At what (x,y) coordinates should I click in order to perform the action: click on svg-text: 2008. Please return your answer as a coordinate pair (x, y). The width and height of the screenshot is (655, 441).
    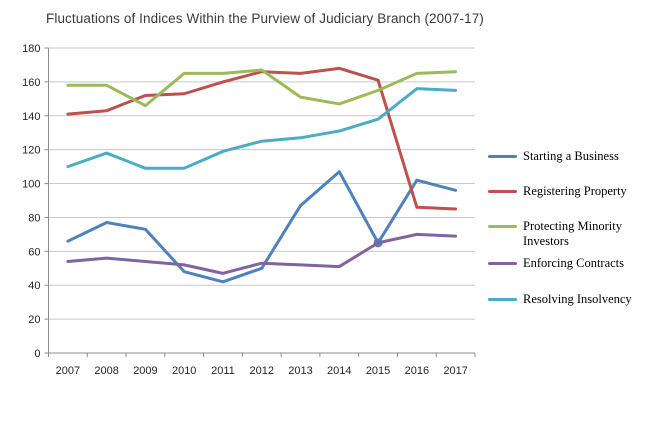
    Looking at the image, I should click on (106, 371).